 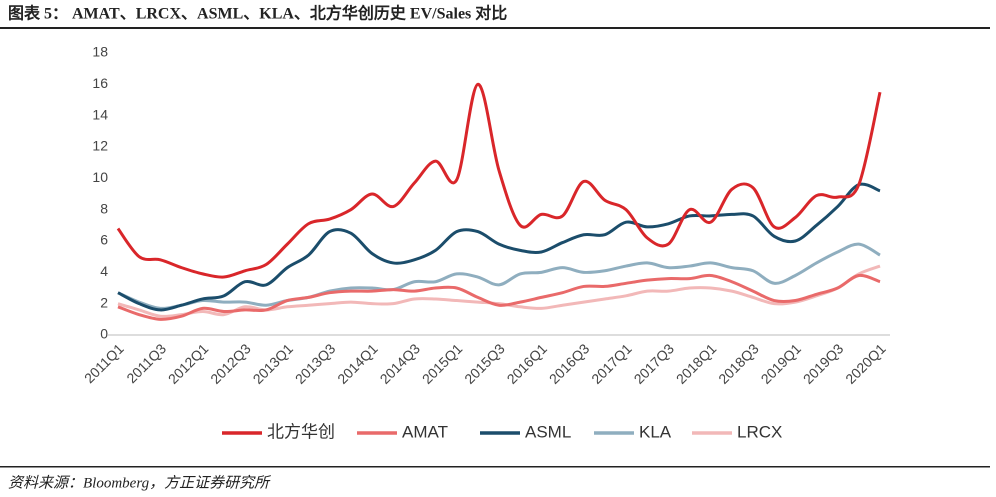 I want to click on x-tick-label: 2018Q1, so click(x=696, y=363).